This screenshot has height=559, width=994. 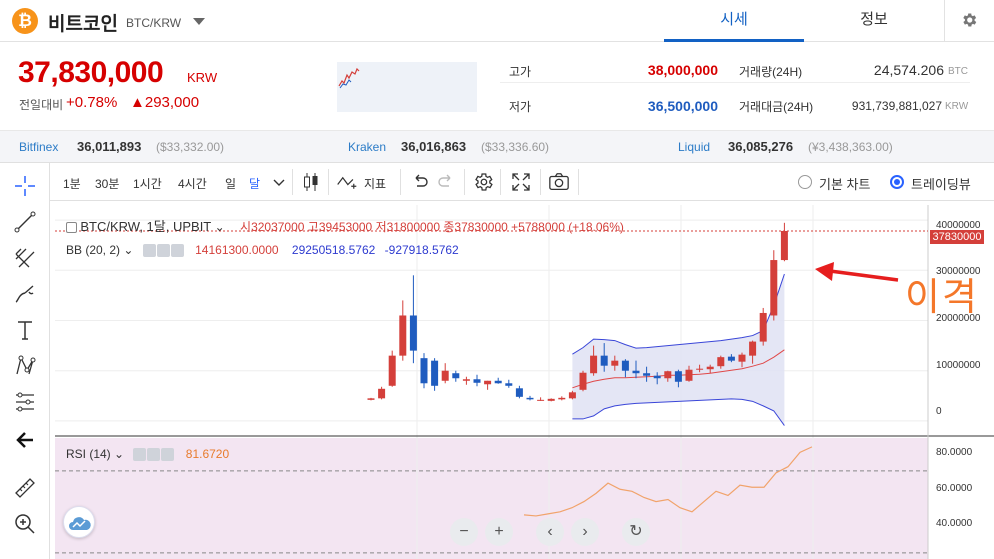 What do you see at coordinates (939, 411) in the screenshot?
I see `price-tick: 0` at bounding box center [939, 411].